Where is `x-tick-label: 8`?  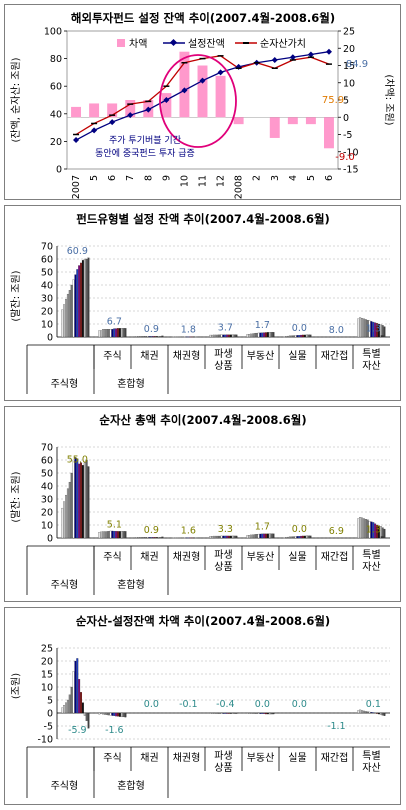 x-tick-label: 8 is located at coordinates (148, 178).